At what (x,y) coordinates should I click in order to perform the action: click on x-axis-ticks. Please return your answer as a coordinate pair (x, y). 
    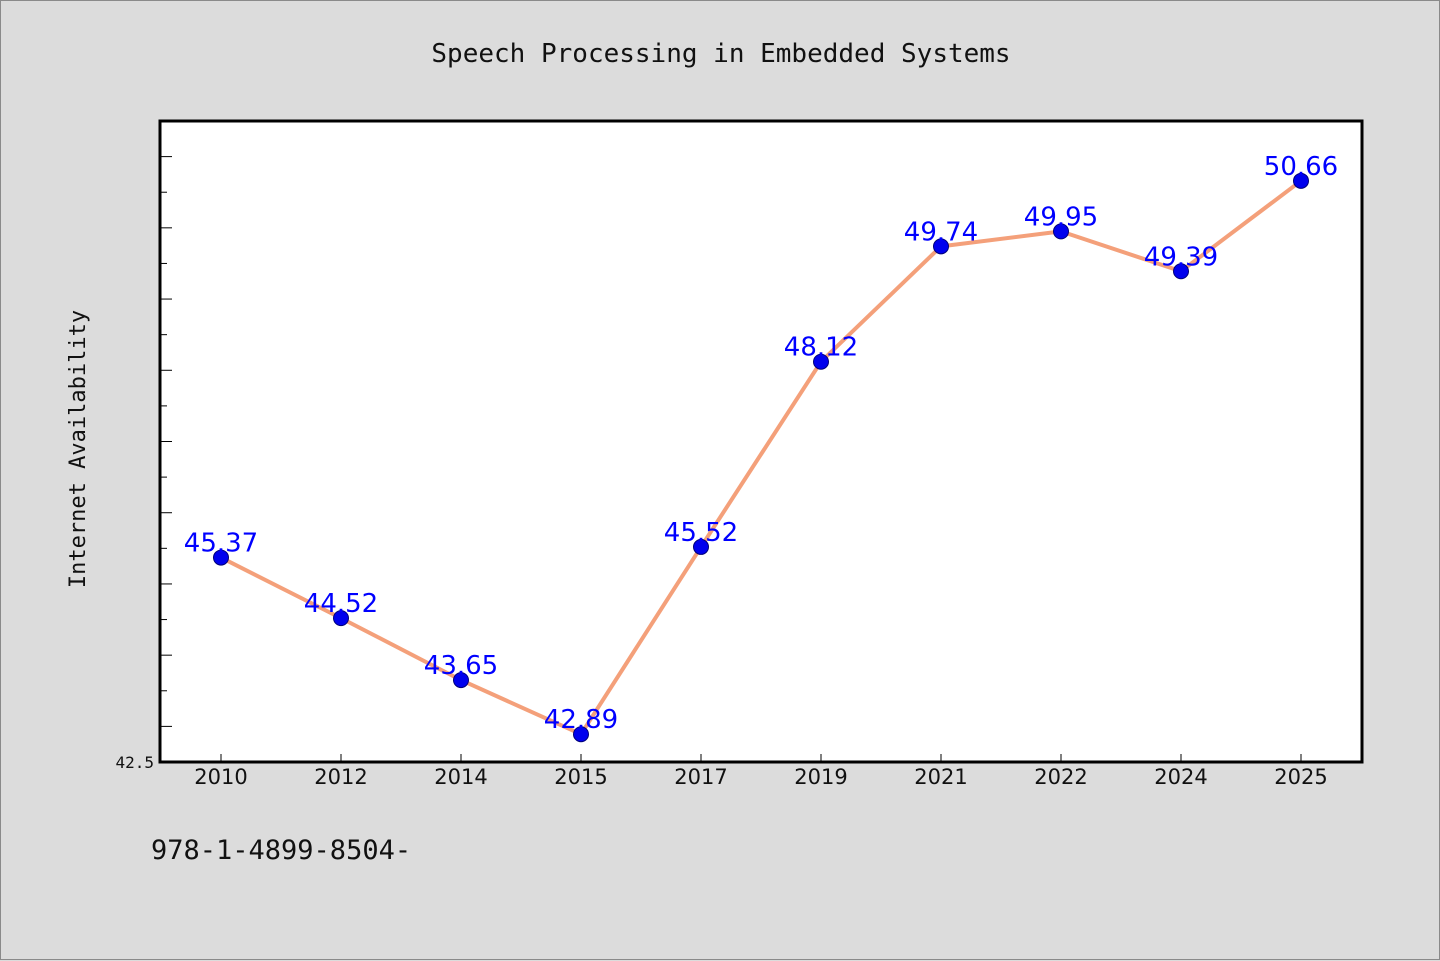
    Looking at the image, I should click on (761, 758).